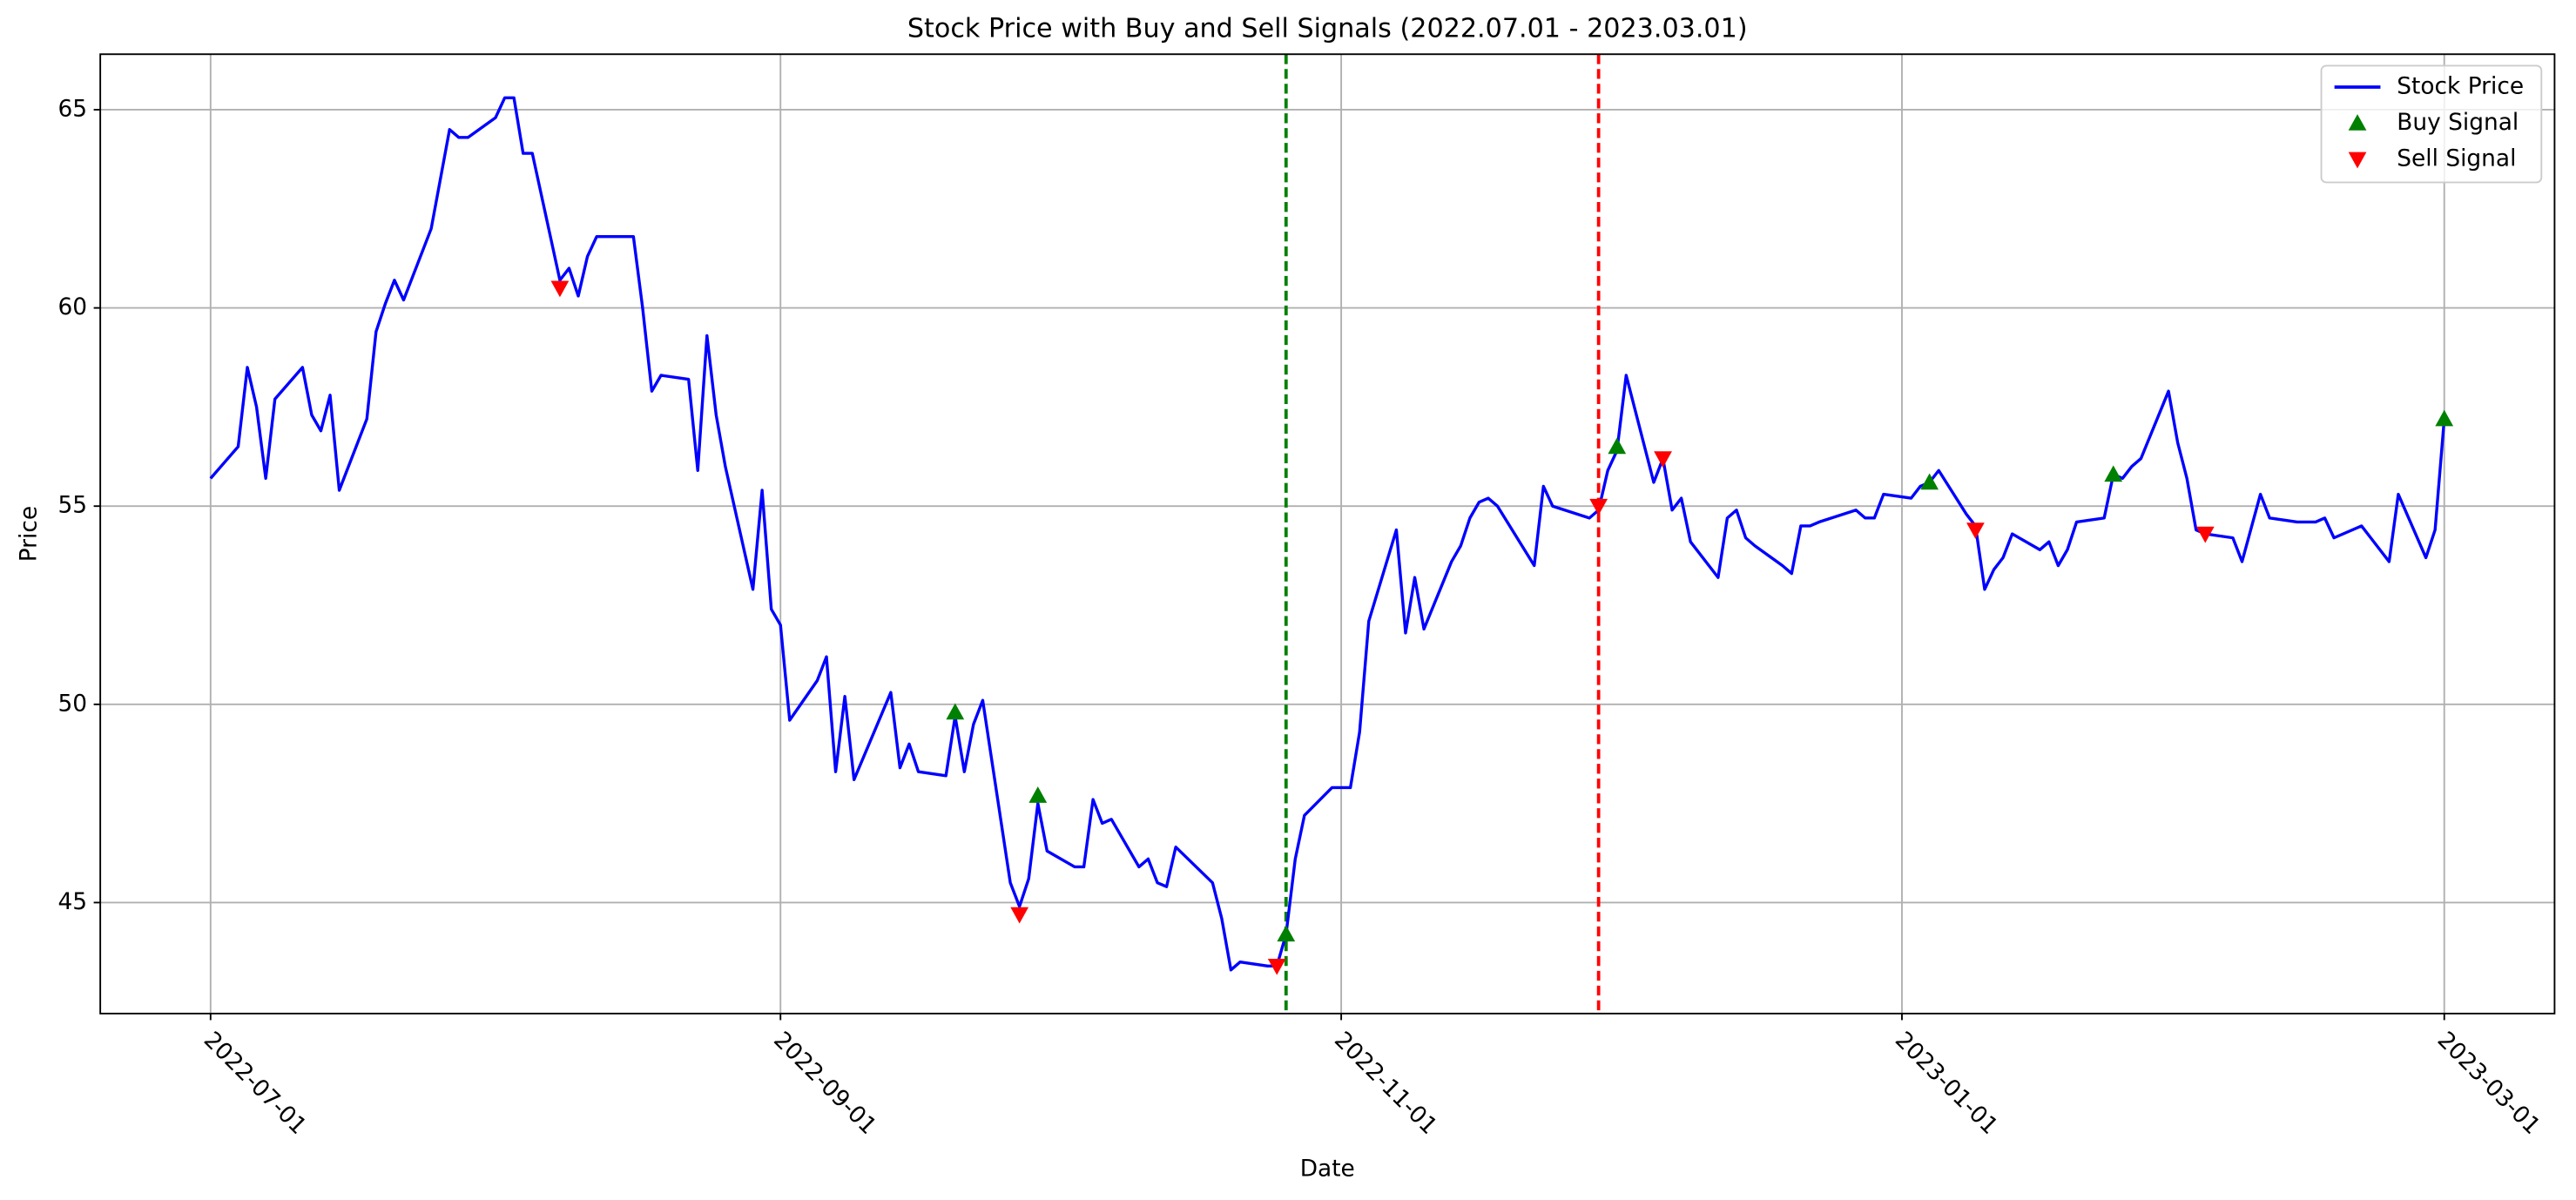 This screenshot has width=2576, height=1200. I want to click on legend-label: Stock Price, so click(2461, 85).